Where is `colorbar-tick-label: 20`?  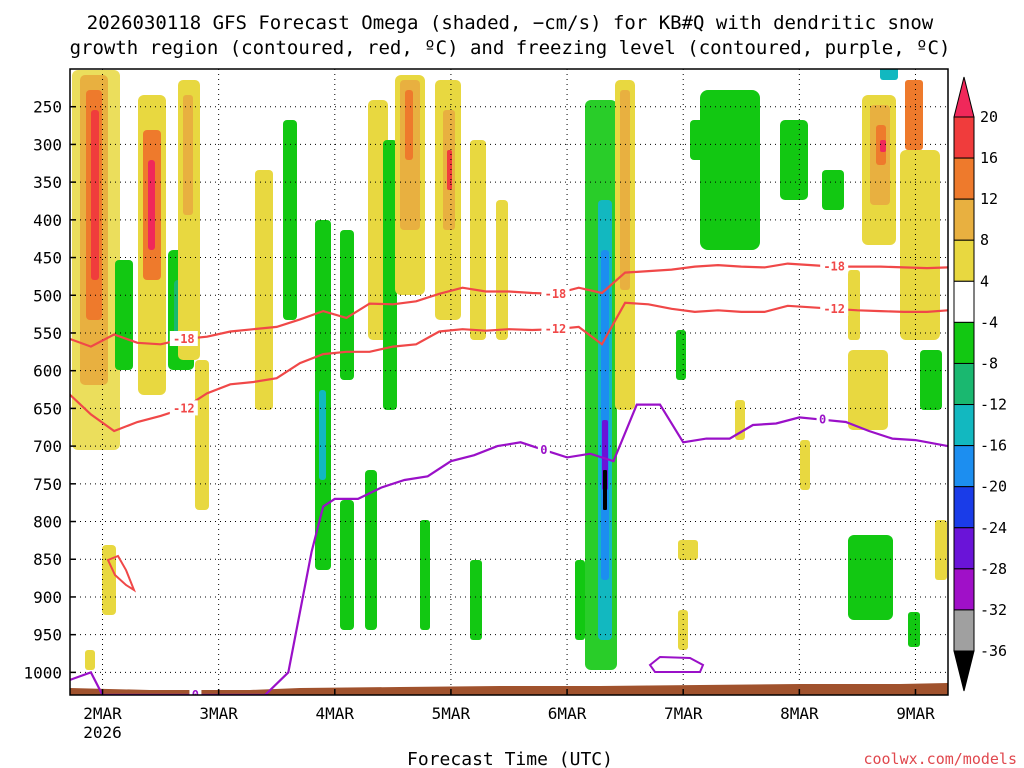
colorbar-tick-label: 20 is located at coordinates (989, 117).